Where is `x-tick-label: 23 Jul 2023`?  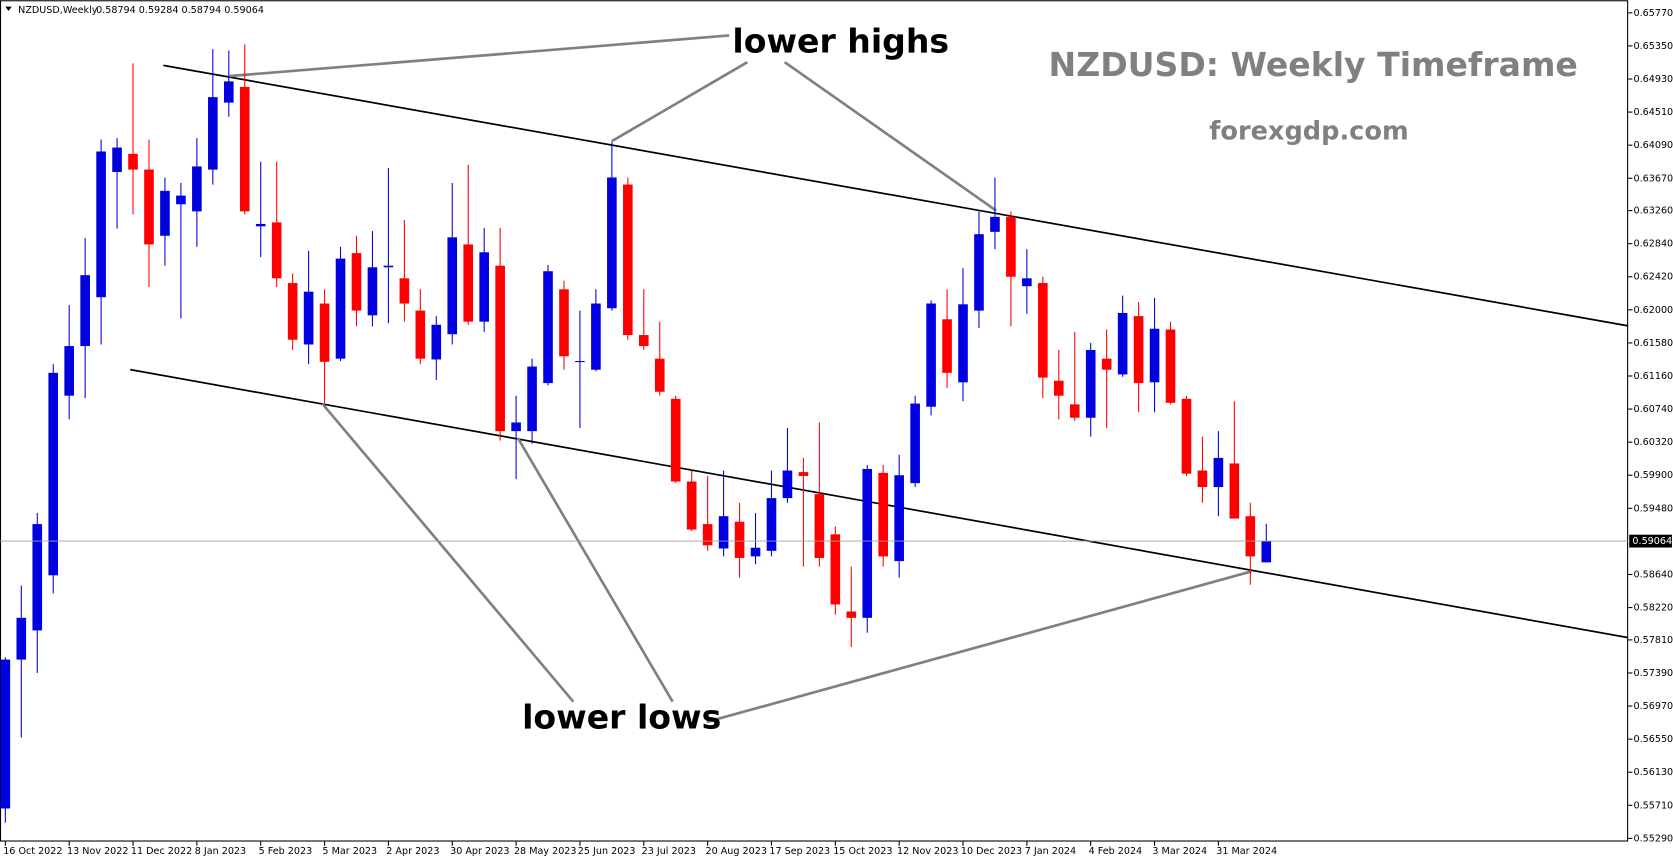 x-tick-label: 23 Jul 2023 is located at coordinates (669, 851).